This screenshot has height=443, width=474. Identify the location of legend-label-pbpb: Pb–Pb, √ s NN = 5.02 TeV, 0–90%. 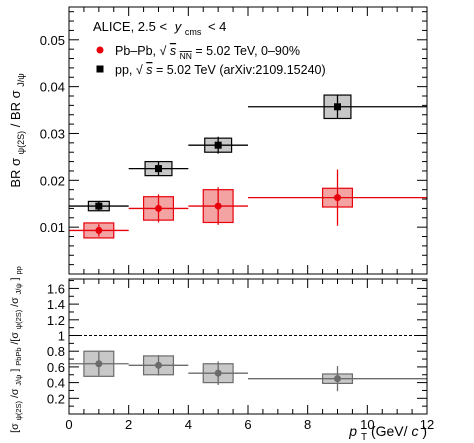
(207, 53).